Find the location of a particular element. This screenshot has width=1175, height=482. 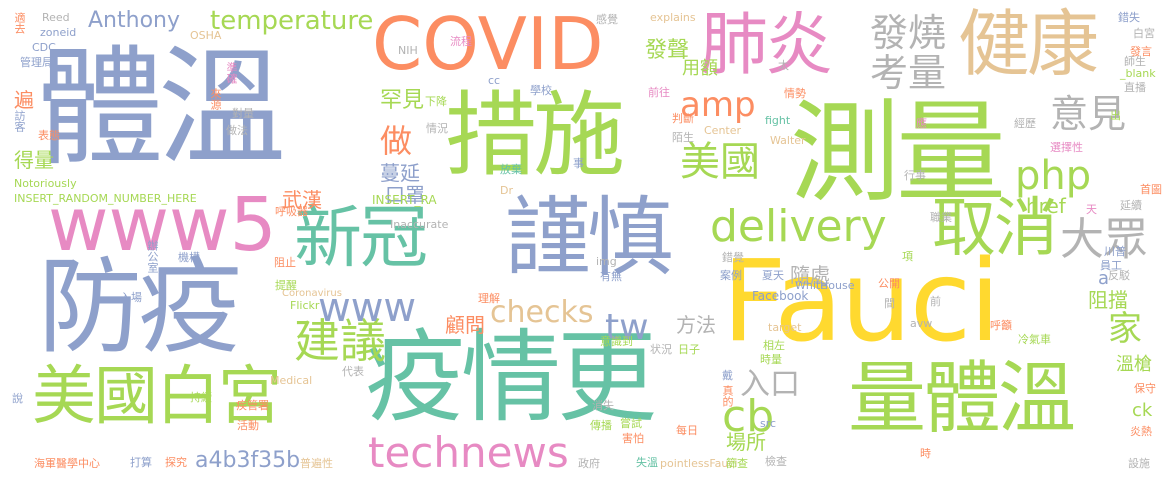

word: 檢查 is located at coordinates (776, 461).